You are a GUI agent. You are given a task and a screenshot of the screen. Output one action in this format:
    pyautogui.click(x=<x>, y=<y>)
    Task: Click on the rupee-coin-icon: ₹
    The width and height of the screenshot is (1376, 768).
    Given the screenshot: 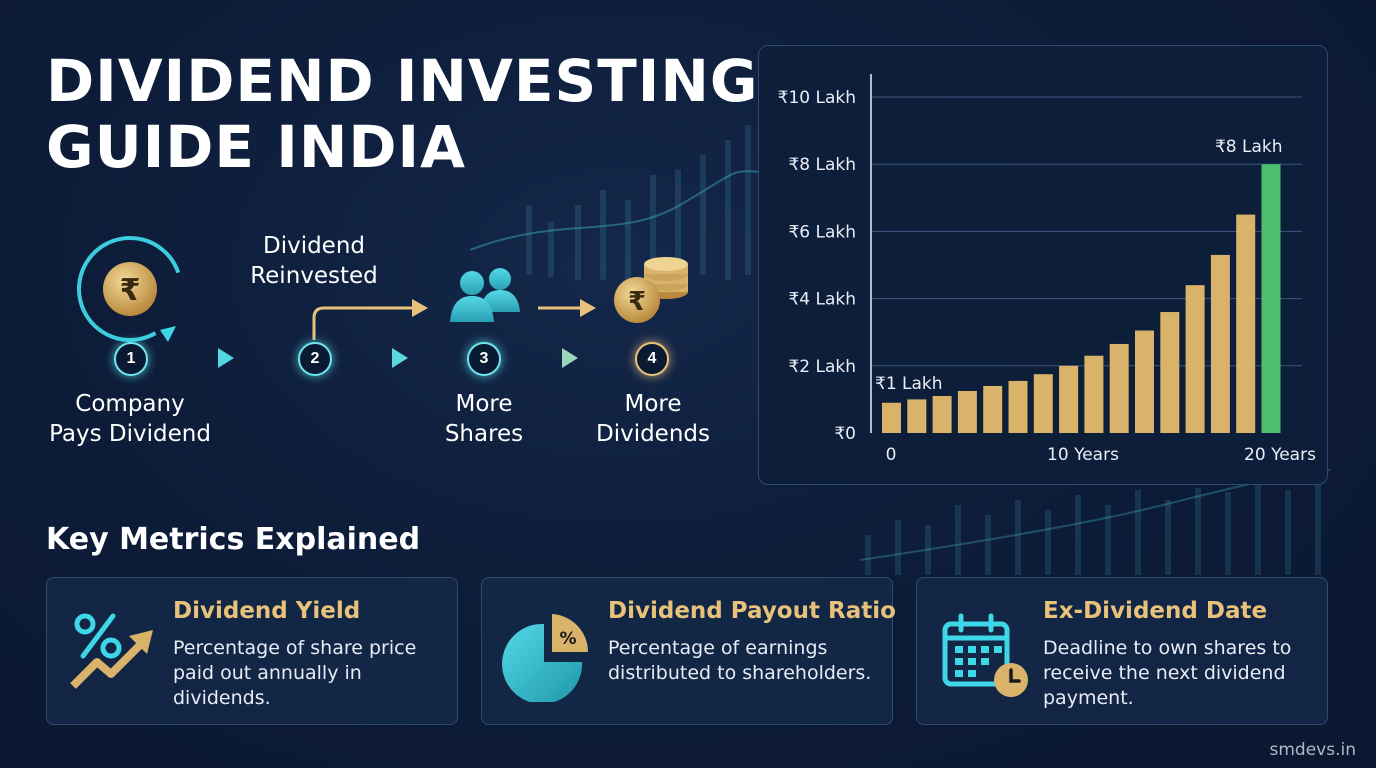 What is the action you would take?
    pyautogui.click(x=130, y=289)
    